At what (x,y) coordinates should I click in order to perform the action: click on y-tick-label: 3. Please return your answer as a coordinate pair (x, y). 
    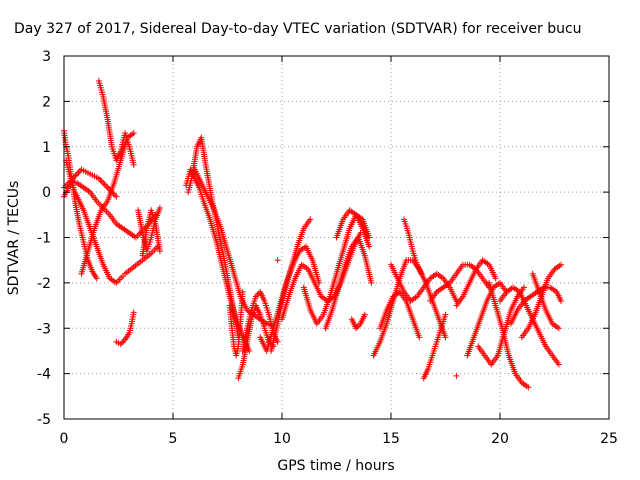
    Looking at the image, I should click on (46, 57).